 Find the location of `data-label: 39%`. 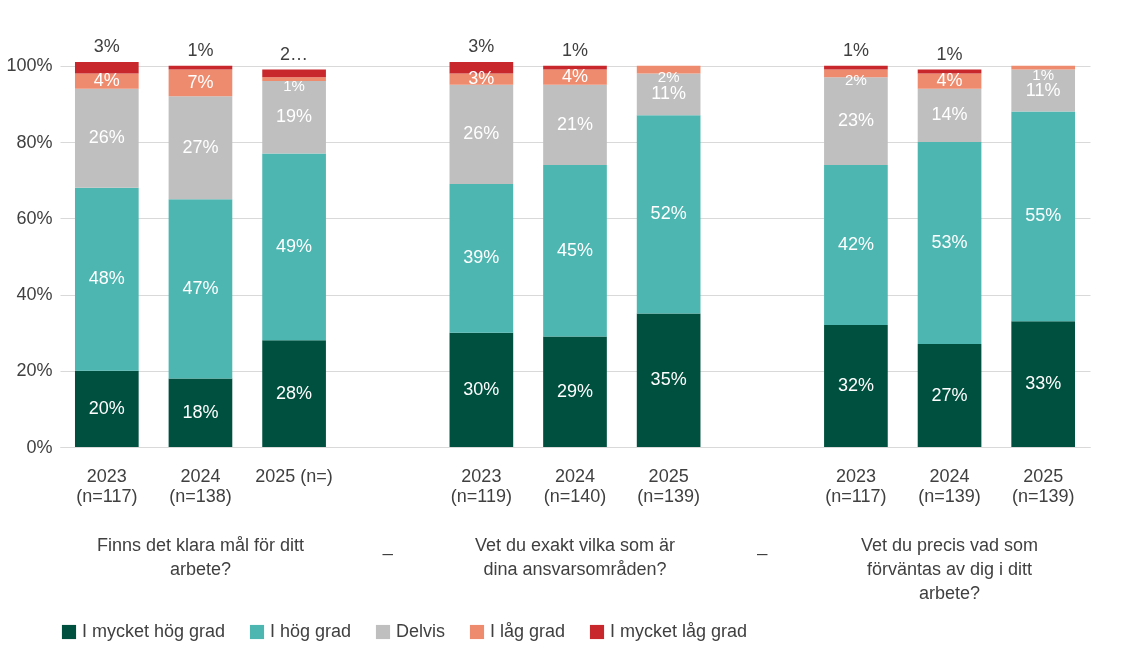

data-label: 39% is located at coordinates (481, 257).